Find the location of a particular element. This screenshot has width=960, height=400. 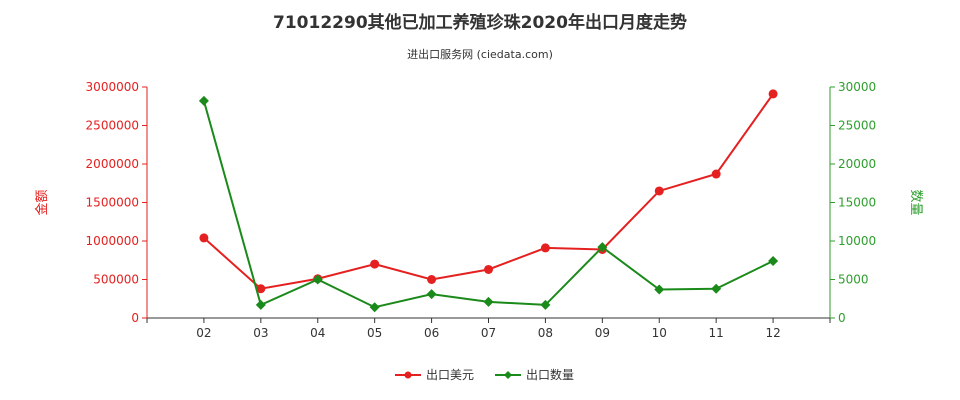

x-tick-label: 12 is located at coordinates (772, 333).